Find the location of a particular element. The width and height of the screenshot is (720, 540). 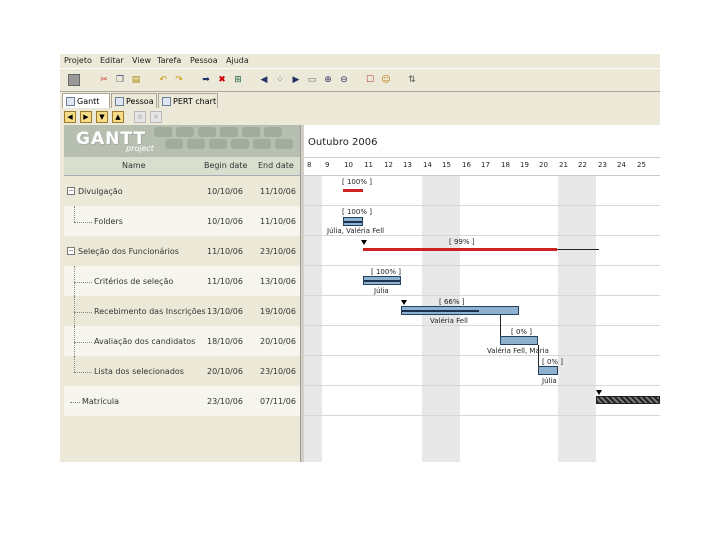

tab-gantt-label: Gantt is located at coordinates (88, 101).